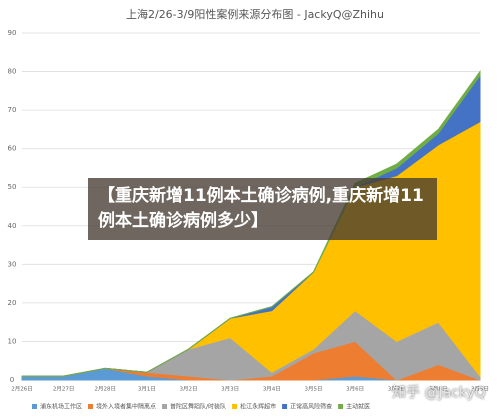 This screenshot has width=500, height=419. What do you see at coordinates (12, 380) in the screenshot?
I see `y-tick-label: 0` at bounding box center [12, 380].